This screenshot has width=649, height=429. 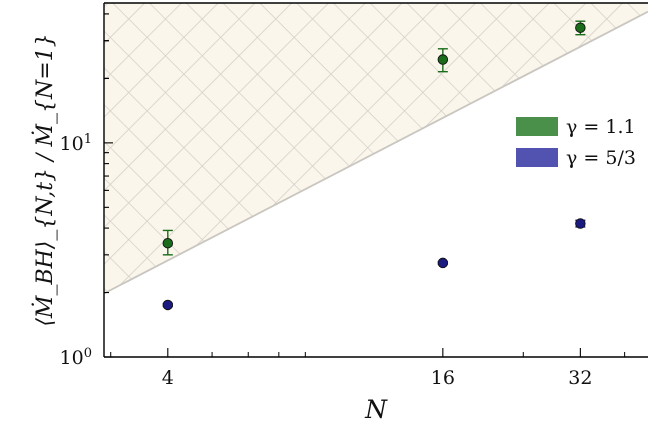 What do you see at coordinates (168, 378) in the screenshot?
I see `x-tick-label: 4` at bounding box center [168, 378].